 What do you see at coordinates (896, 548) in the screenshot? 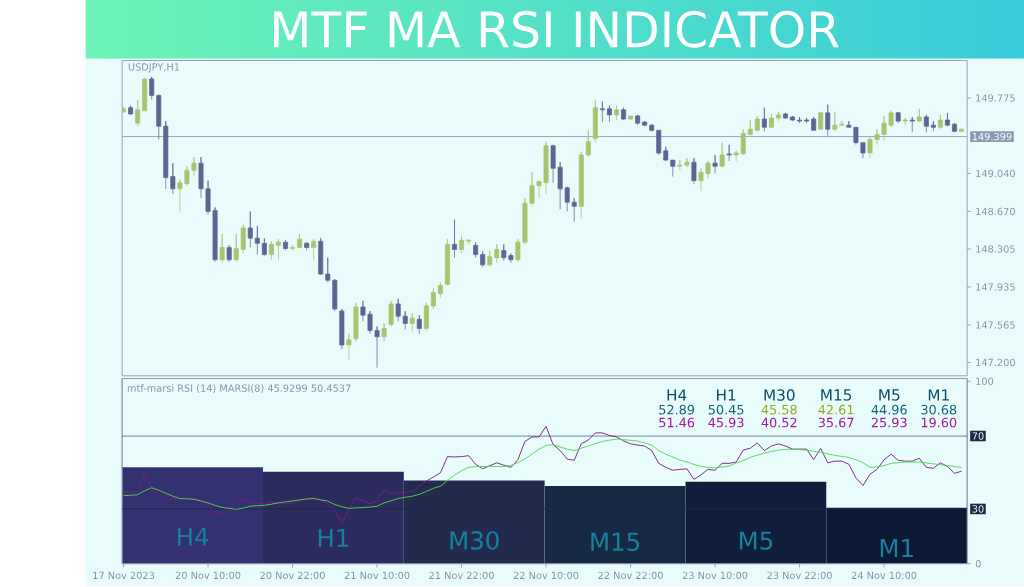
I see `x-tick-label: M1` at bounding box center [896, 548].